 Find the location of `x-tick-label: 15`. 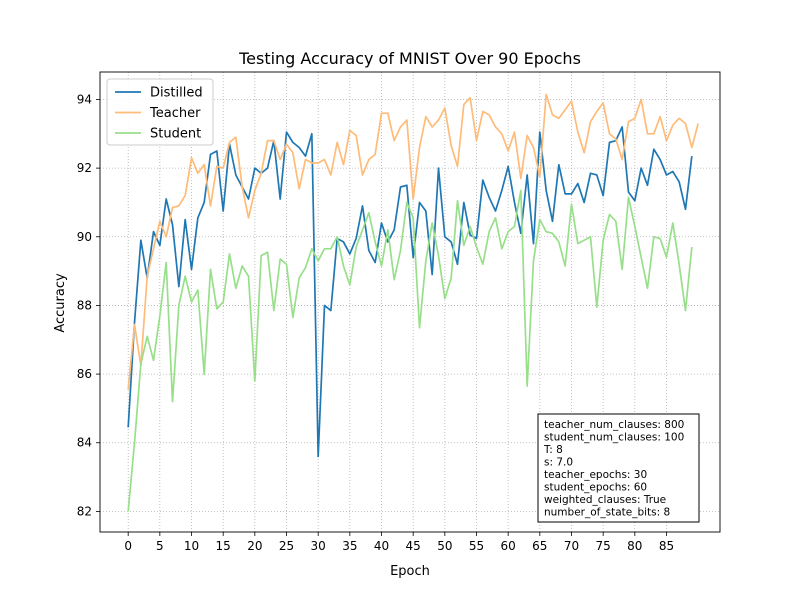

x-tick-label: 15 is located at coordinates (223, 546).